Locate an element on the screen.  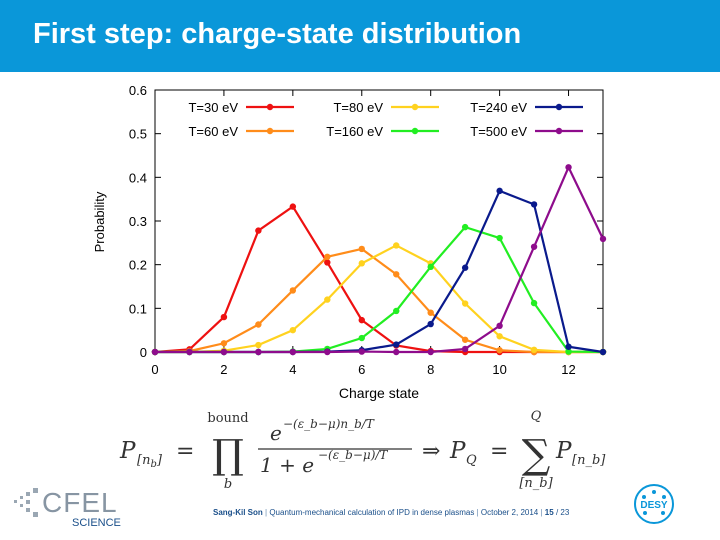
x-tick-label: 12 is located at coordinates (568, 369).